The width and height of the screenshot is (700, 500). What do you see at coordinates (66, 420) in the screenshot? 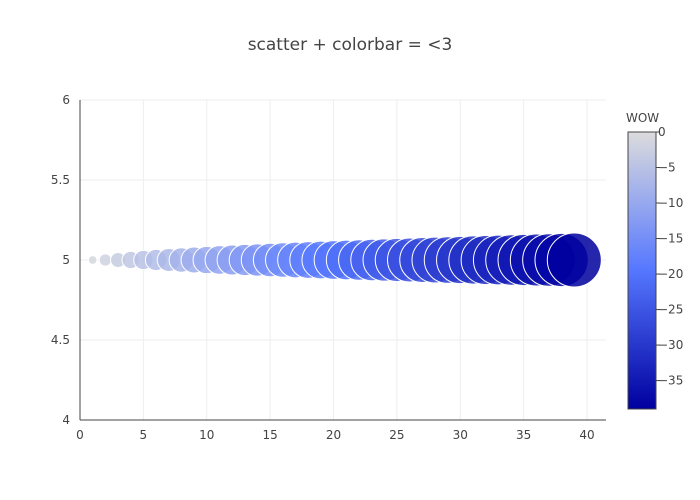
I see `y-tick-label: 4` at bounding box center [66, 420].